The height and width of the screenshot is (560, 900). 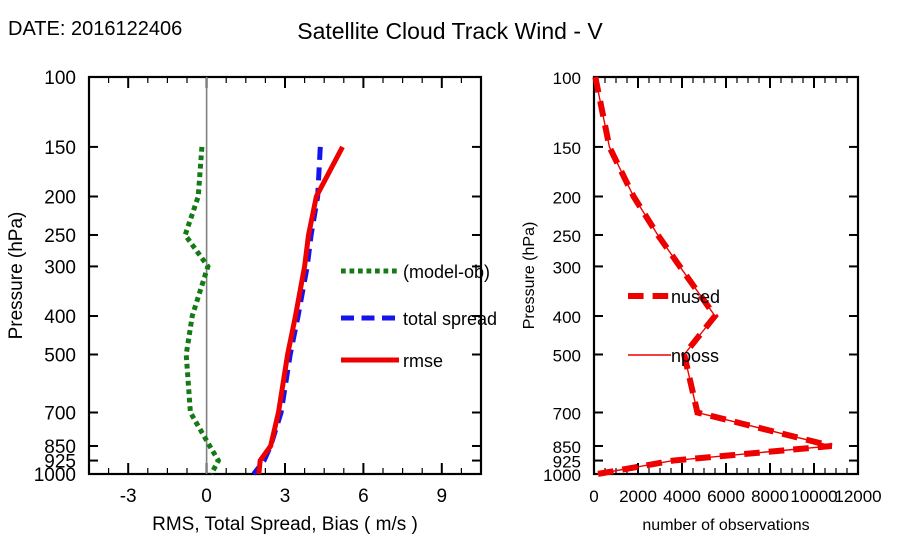 What do you see at coordinates (423, 361) in the screenshot?
I see `legend-label: rmse` at bounding box center [423, 361].